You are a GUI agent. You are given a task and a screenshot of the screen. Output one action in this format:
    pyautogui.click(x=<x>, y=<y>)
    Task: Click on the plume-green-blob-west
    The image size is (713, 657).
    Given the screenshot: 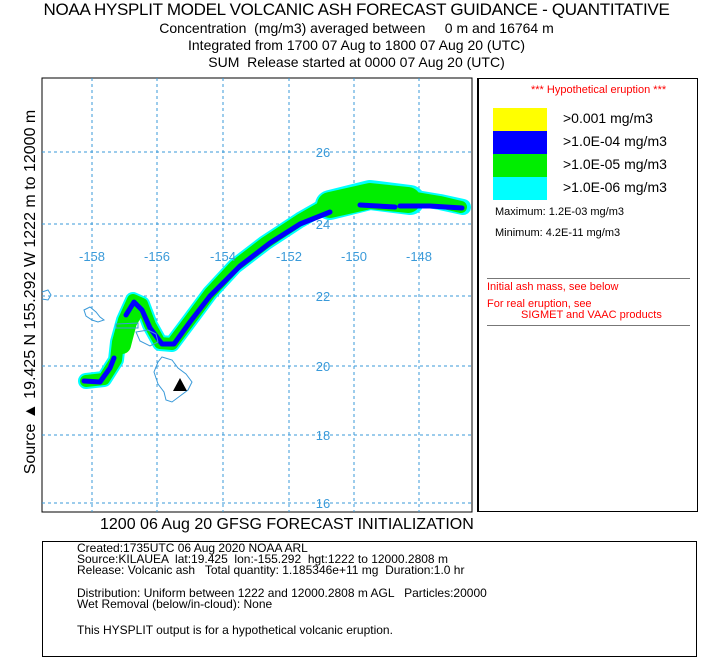 What is the action you would take?
    pyautogui.click(x=128, y=327)
    